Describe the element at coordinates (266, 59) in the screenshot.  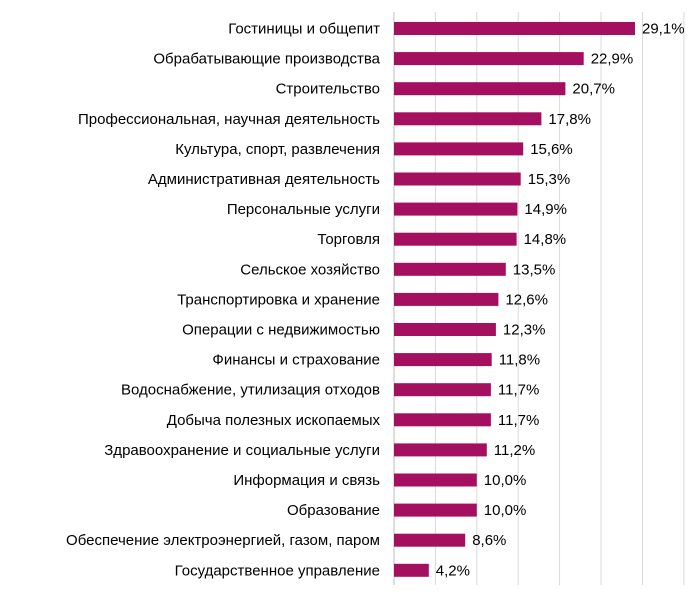
I see `category-label: Обрабатывающие производства` at that location.